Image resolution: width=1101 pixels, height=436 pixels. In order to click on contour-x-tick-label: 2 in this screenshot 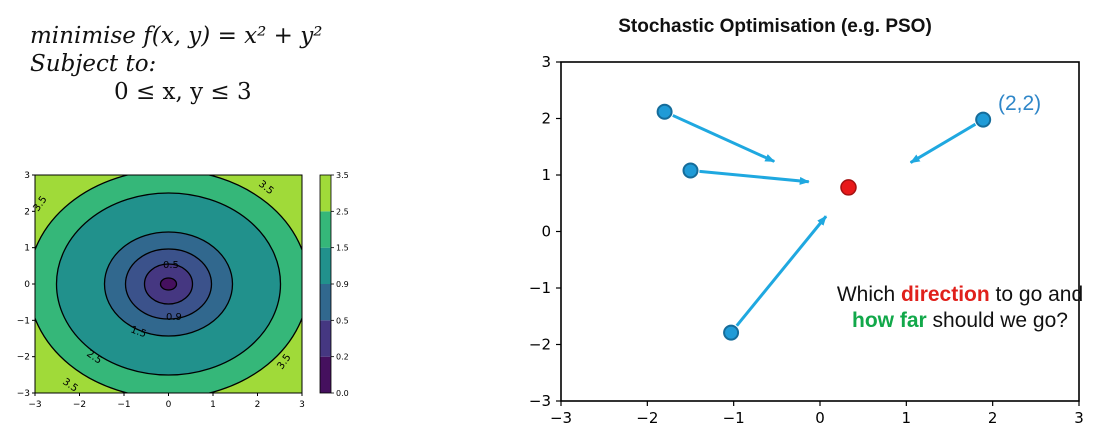, I will do `click(258, 405)`.